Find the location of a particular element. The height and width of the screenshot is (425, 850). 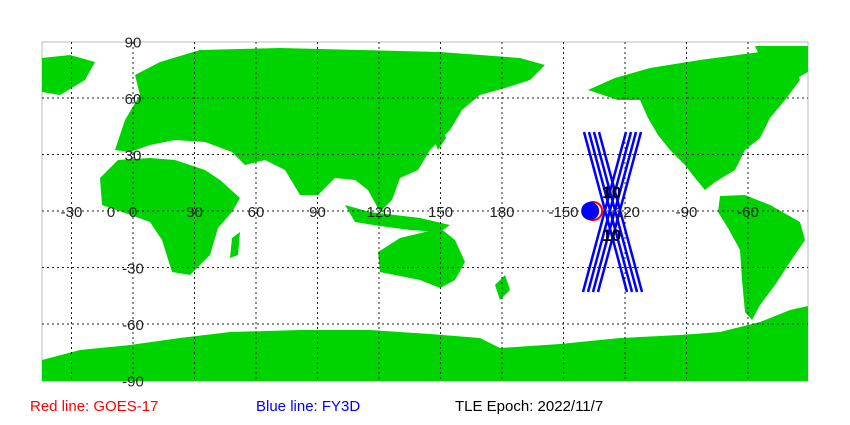

lon-label: 150 is located at coordinates (440, 212).